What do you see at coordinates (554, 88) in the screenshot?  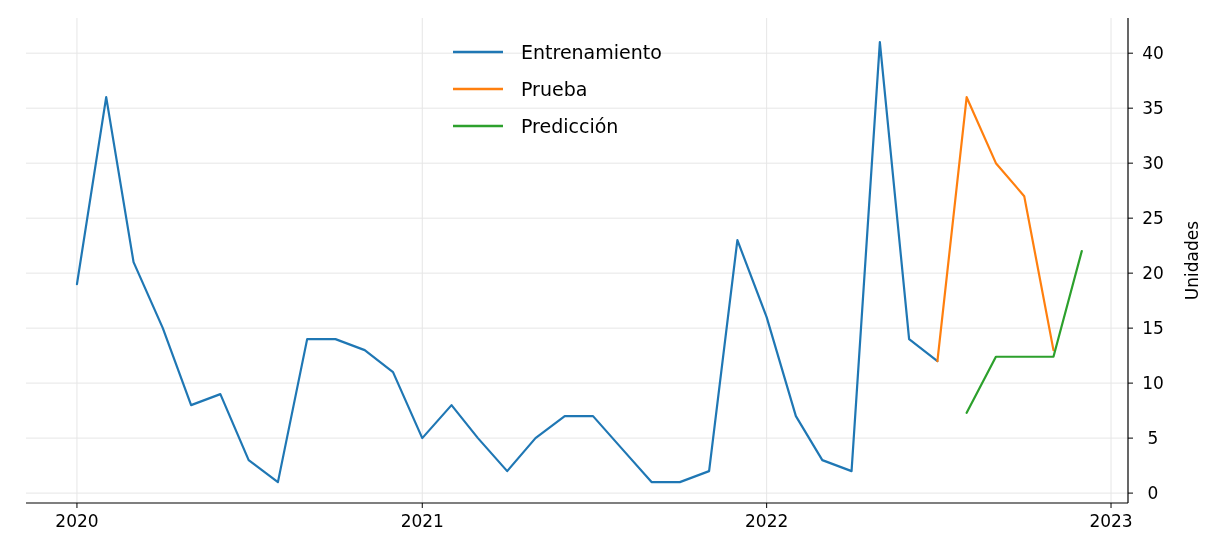 I see `legend-label: Prueba` at bounding box center [554, 88].